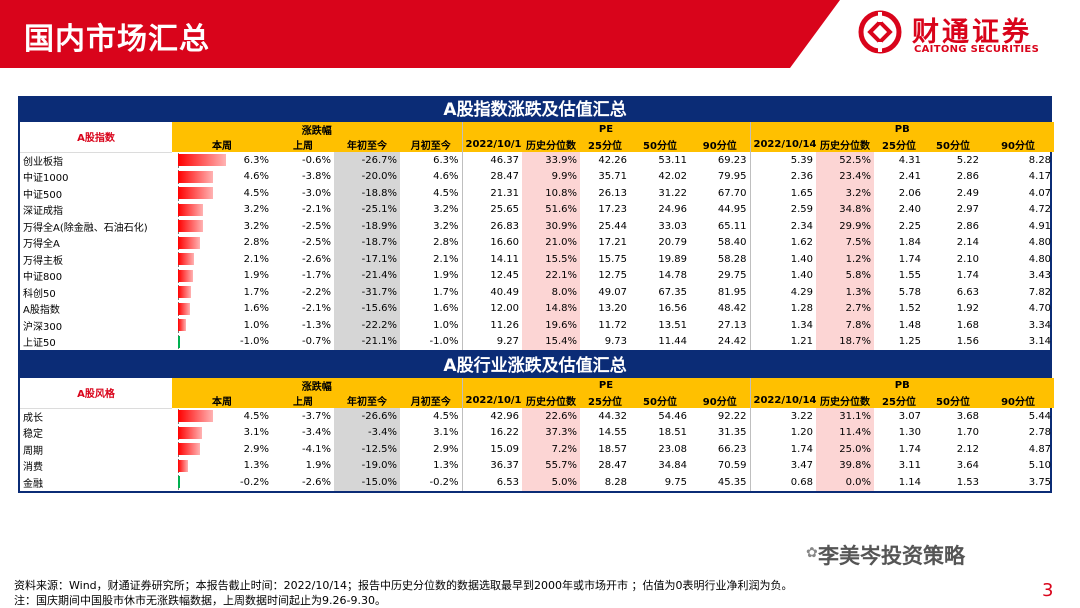 This screenshot has width=1080, height=608. What do you see at coordinates (967, 482) in the screenshot?
I see `pb-value: 1.53` at bounding box center [967, 482].